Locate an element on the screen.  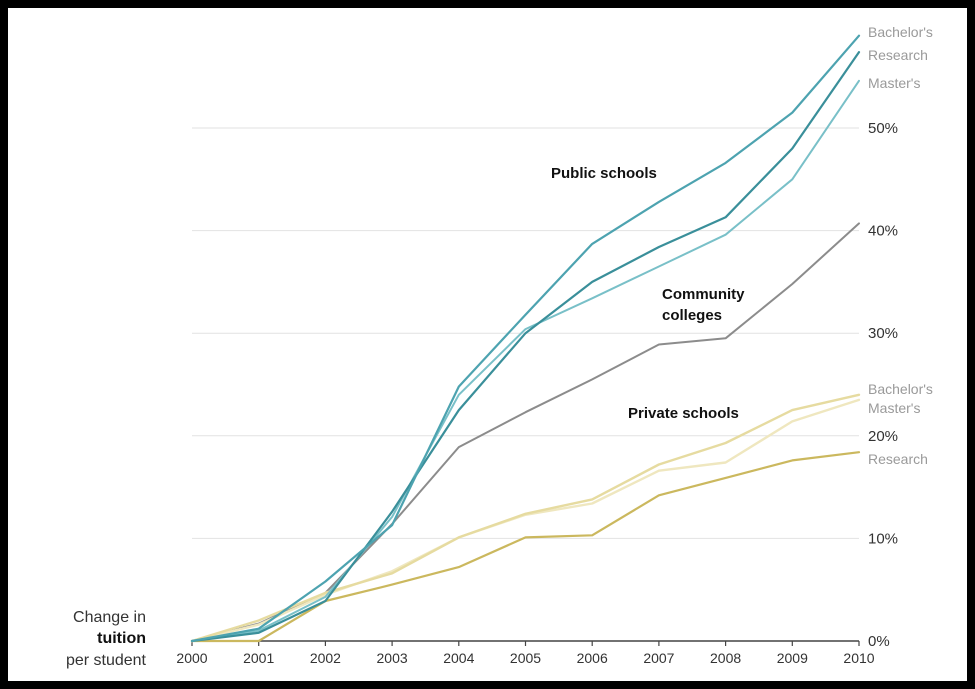
x-tick-label: 2008 is located at coordinates (725, 658).